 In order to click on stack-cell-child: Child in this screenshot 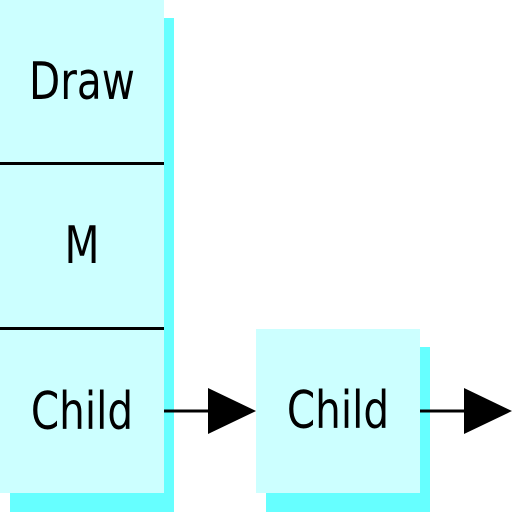, I will do `click(82, 411)`.